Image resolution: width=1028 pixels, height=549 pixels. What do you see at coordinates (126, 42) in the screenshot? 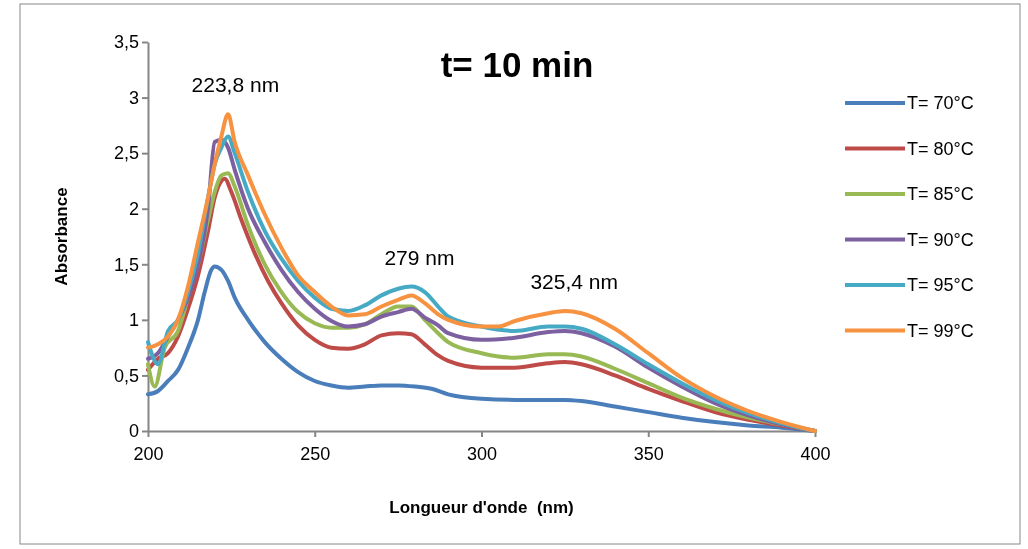
I see `y-tick-label: 3,5` at bounding box center [126, 42].